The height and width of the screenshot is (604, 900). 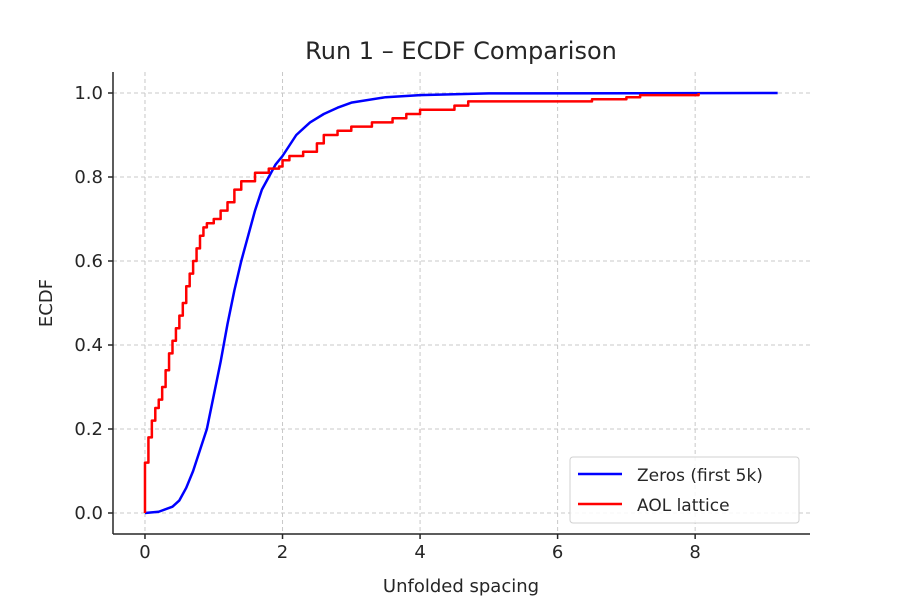 I want to click on y-tick-label: 0.0, so click(x=88, y=513).